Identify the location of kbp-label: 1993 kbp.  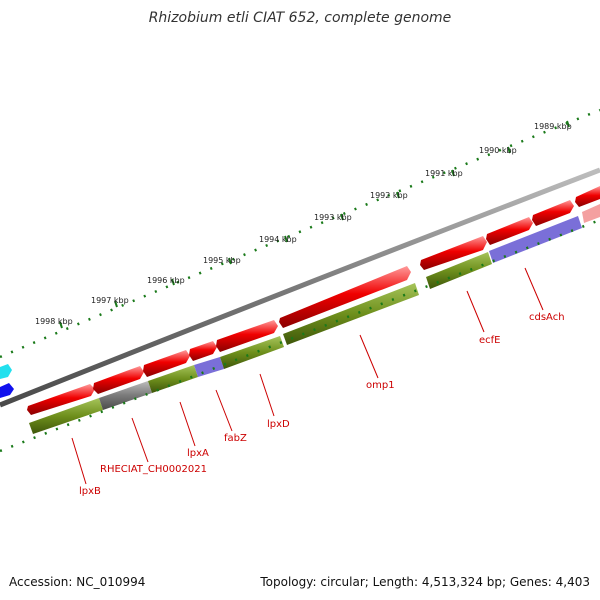
(333, 217).